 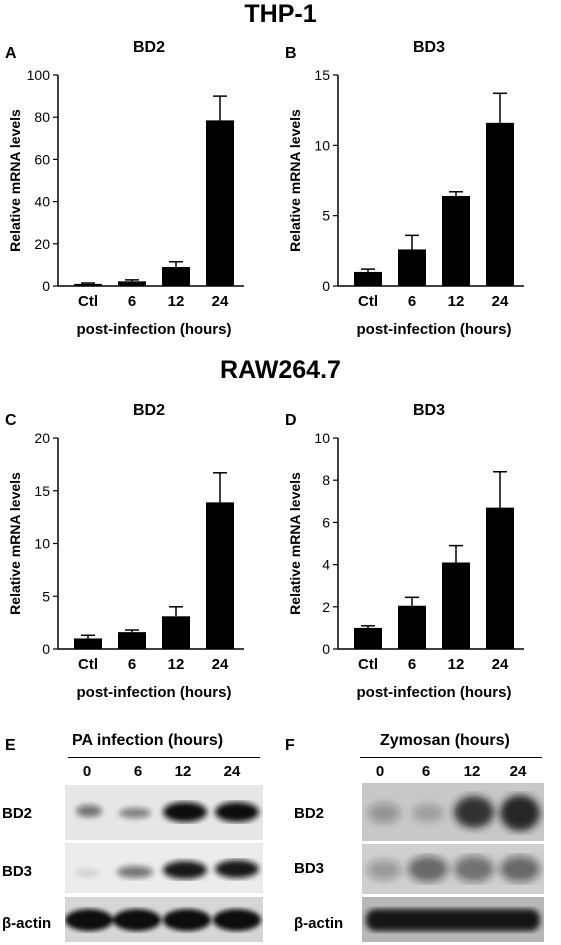 What do you see at coordinates (10, 745) in the screenshot?
I see `panel-label-e: E` at bounding box center [10, 745].